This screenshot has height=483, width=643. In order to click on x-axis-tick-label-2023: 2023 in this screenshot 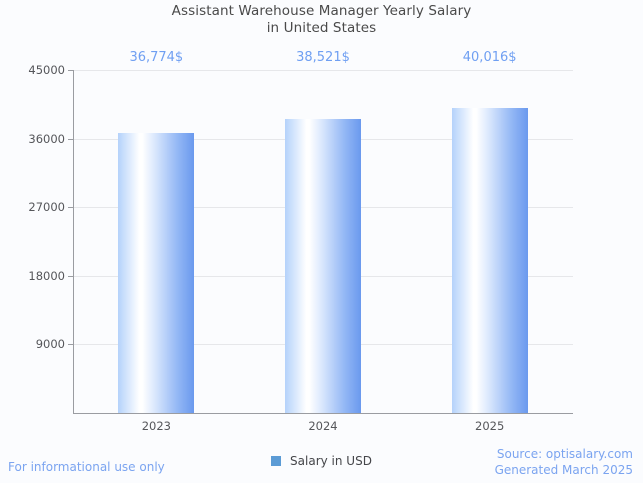, I will do `click(156, 426)`.